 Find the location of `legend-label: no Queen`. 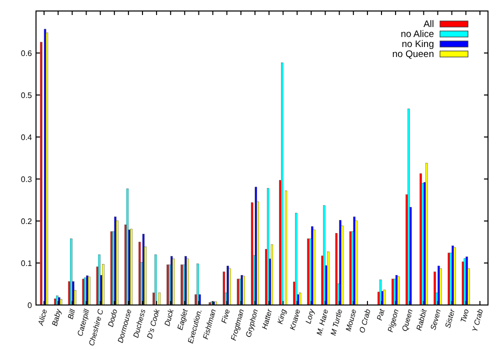

legend-label: no Queen is located at coordinates (413, 54).